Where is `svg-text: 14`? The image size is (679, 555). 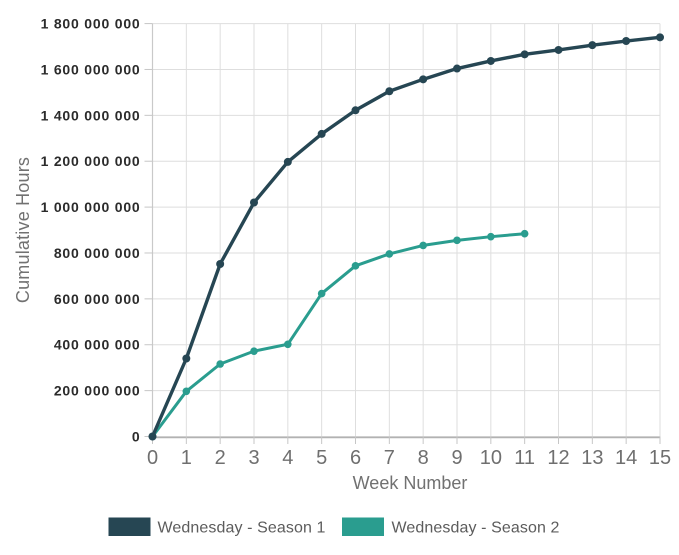 svg-text: 14 is located at coordinates (626, 458).